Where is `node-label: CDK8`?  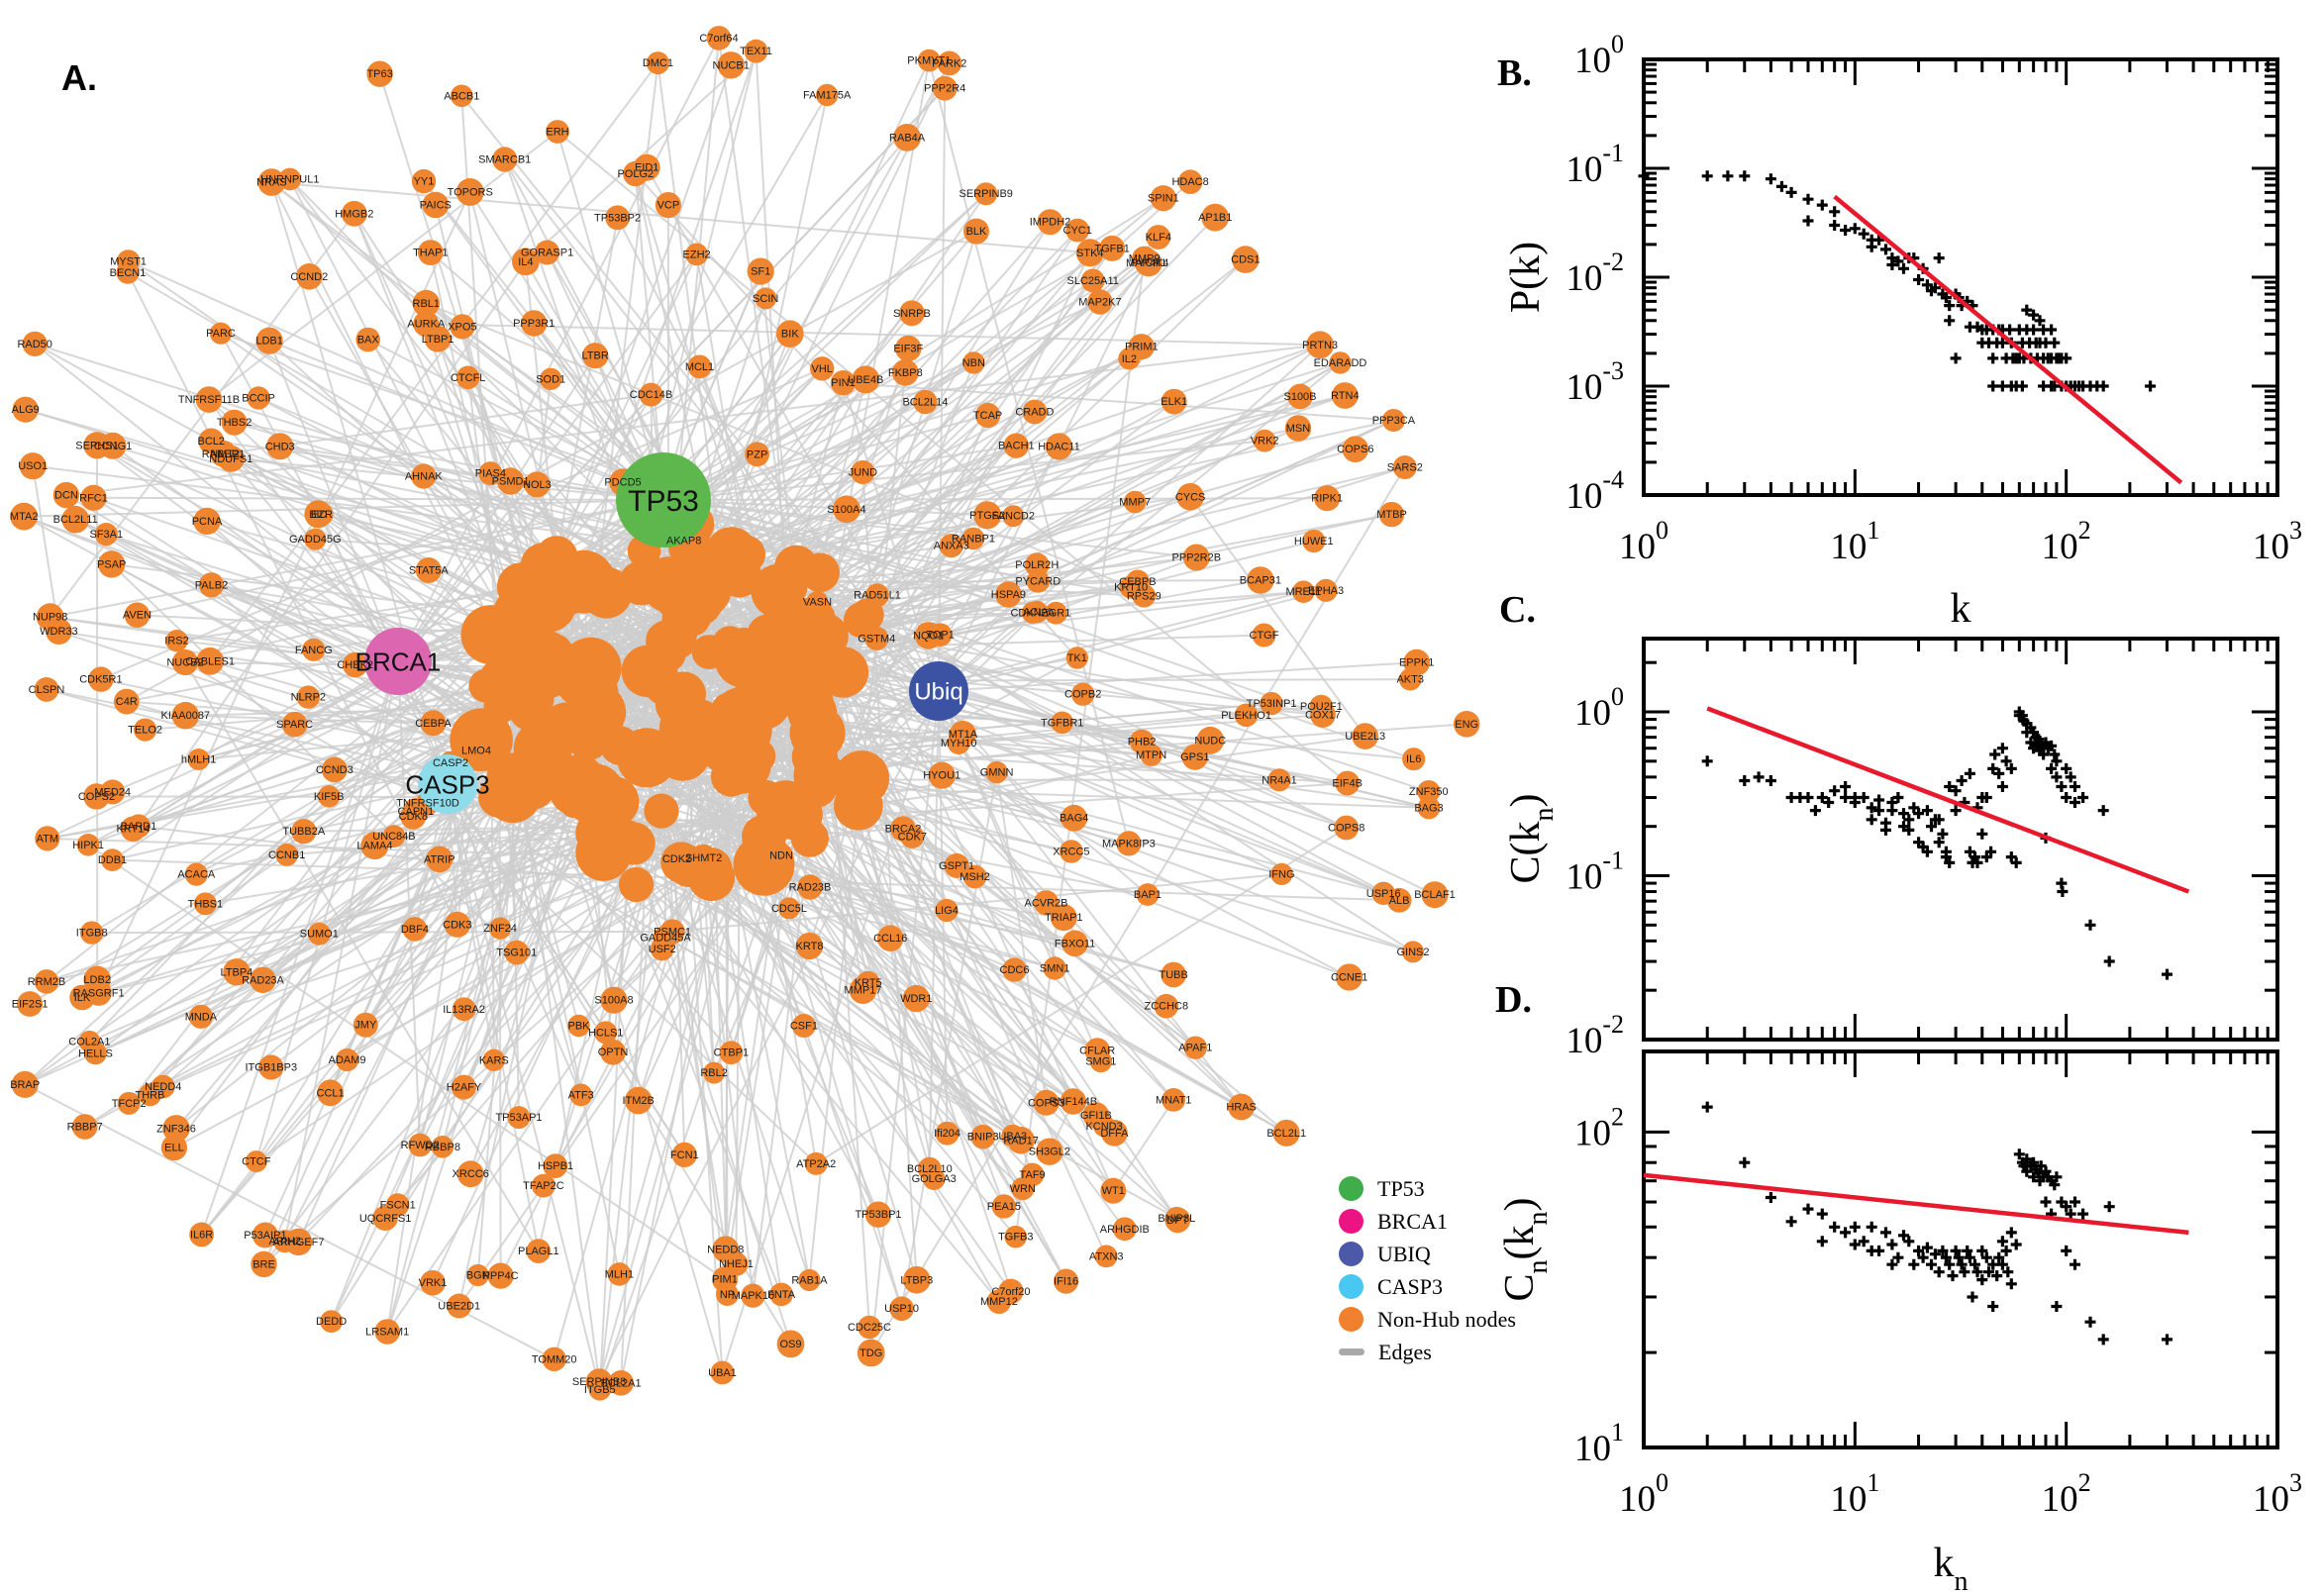
node-label: CDK8 is located at coordinates (413, 817).